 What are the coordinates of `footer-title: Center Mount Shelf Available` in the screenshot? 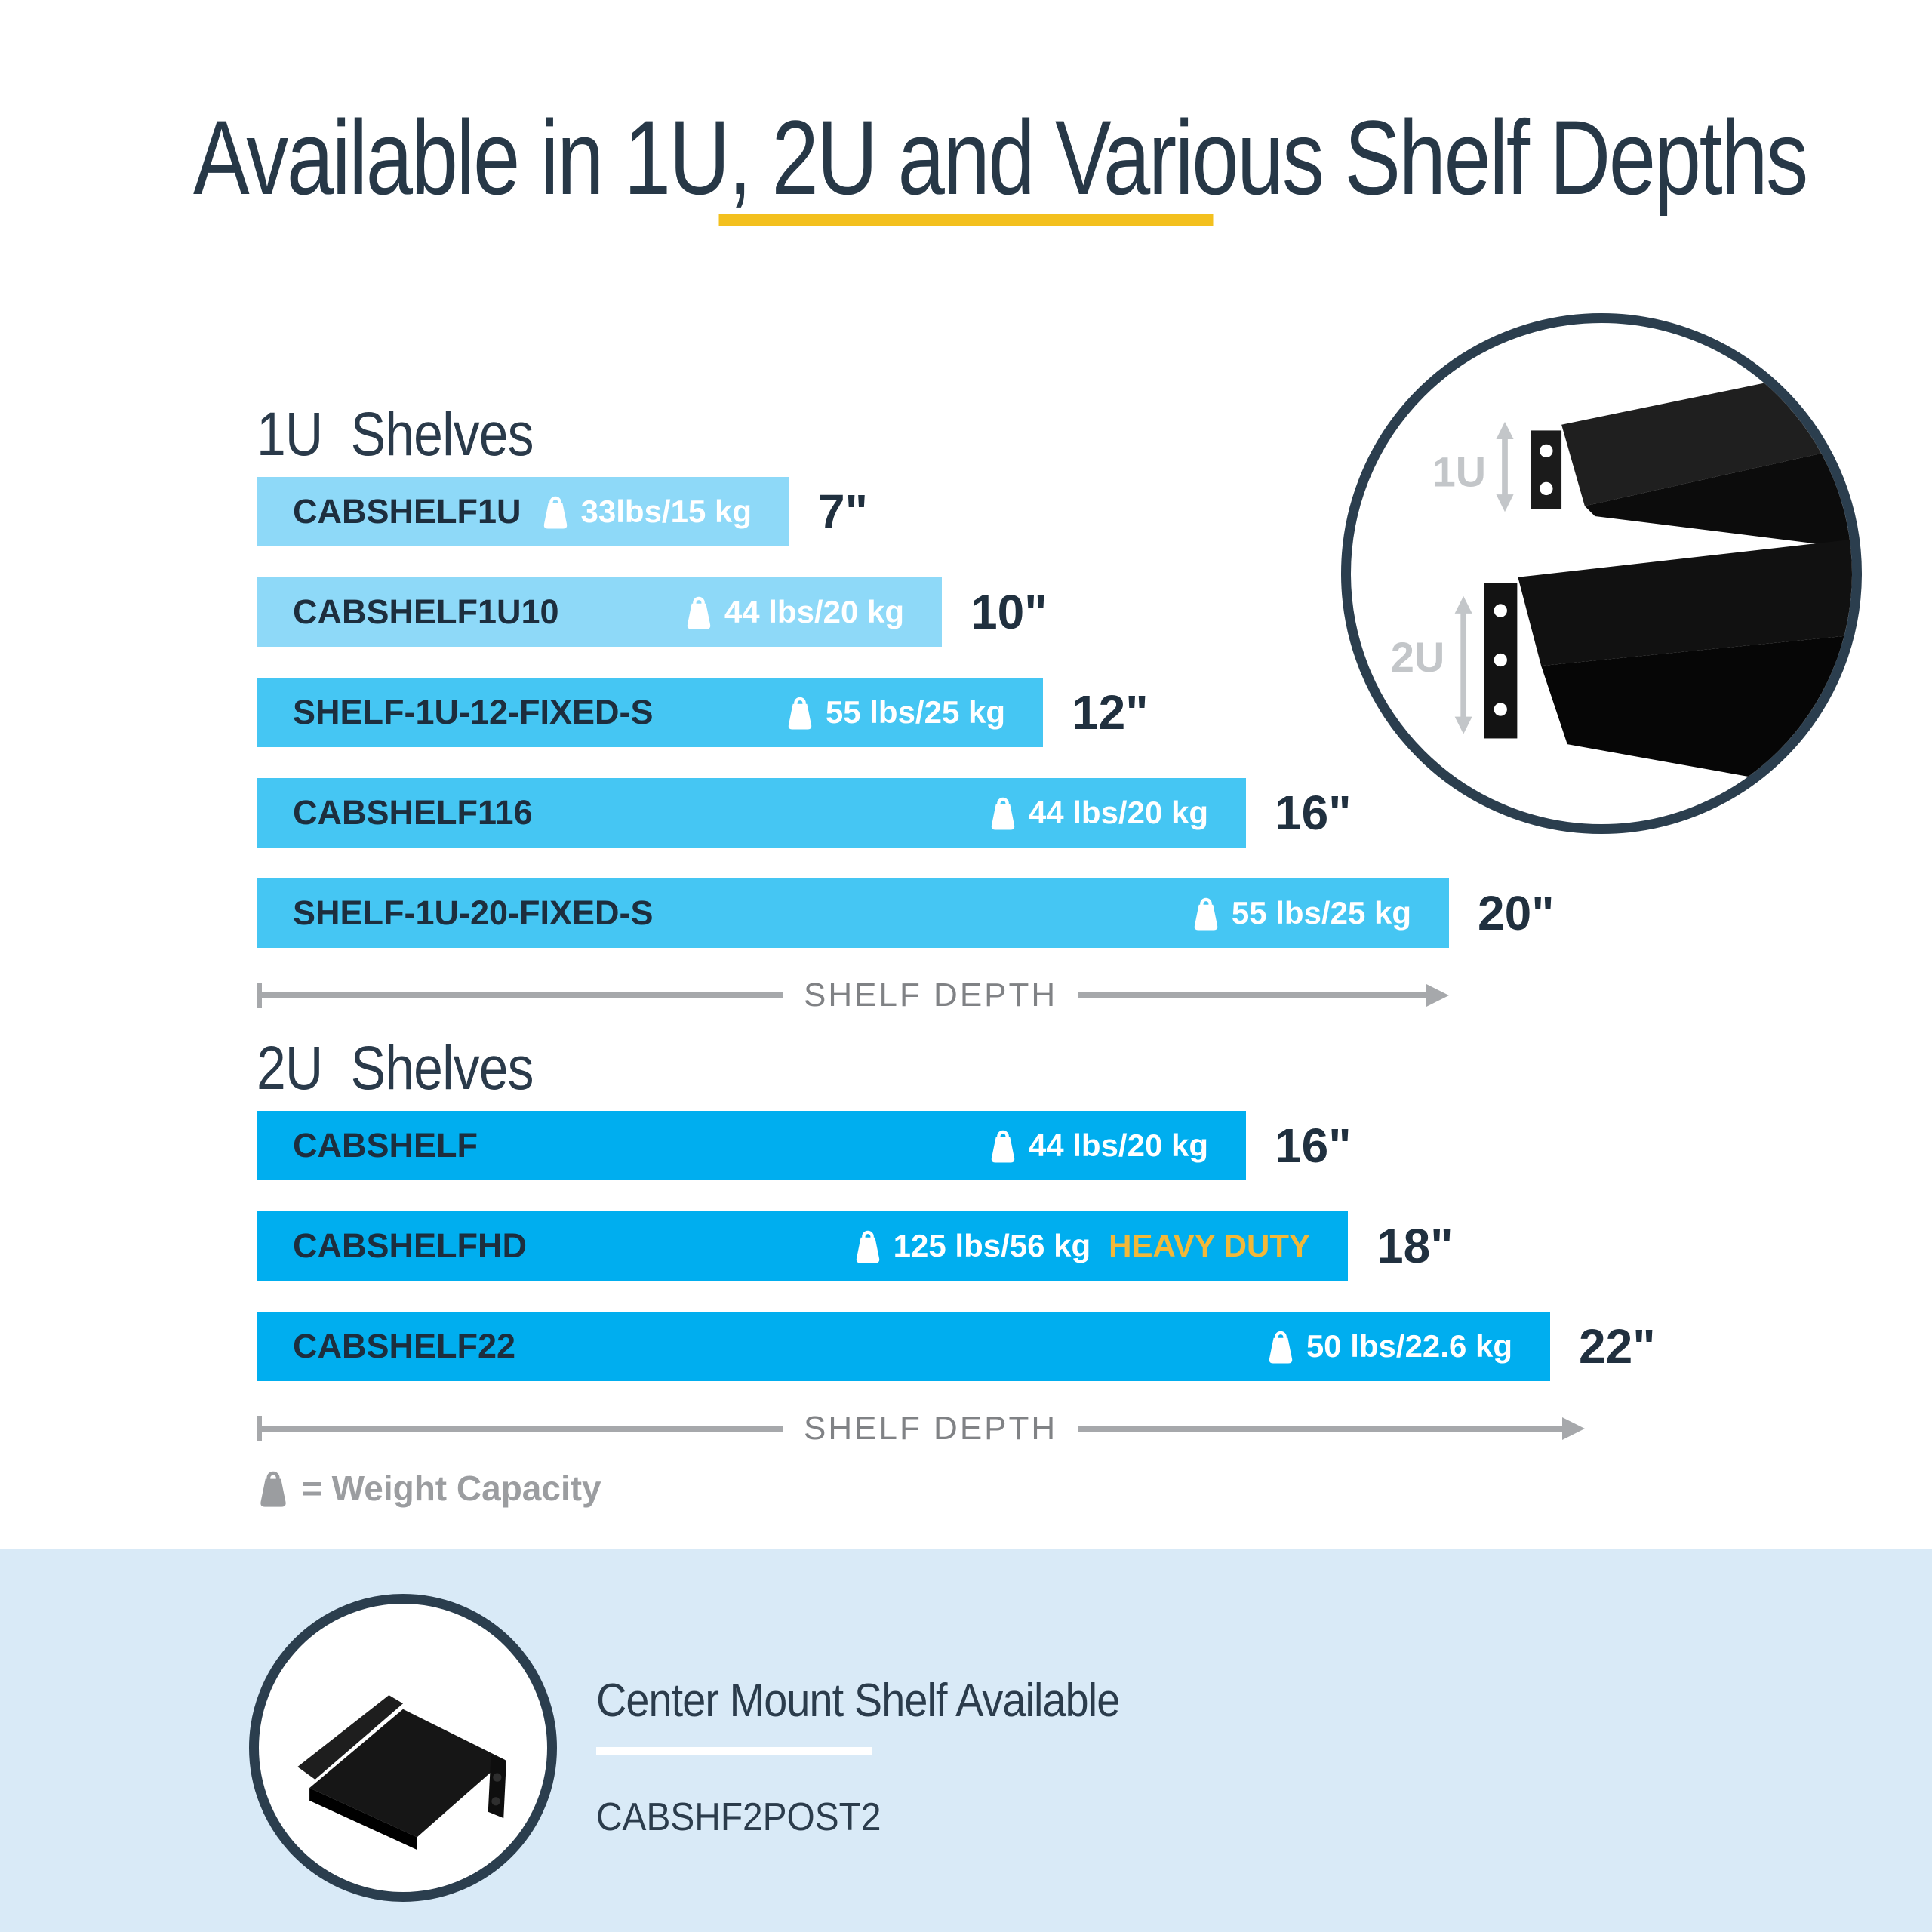 It's located at (858, 1701).